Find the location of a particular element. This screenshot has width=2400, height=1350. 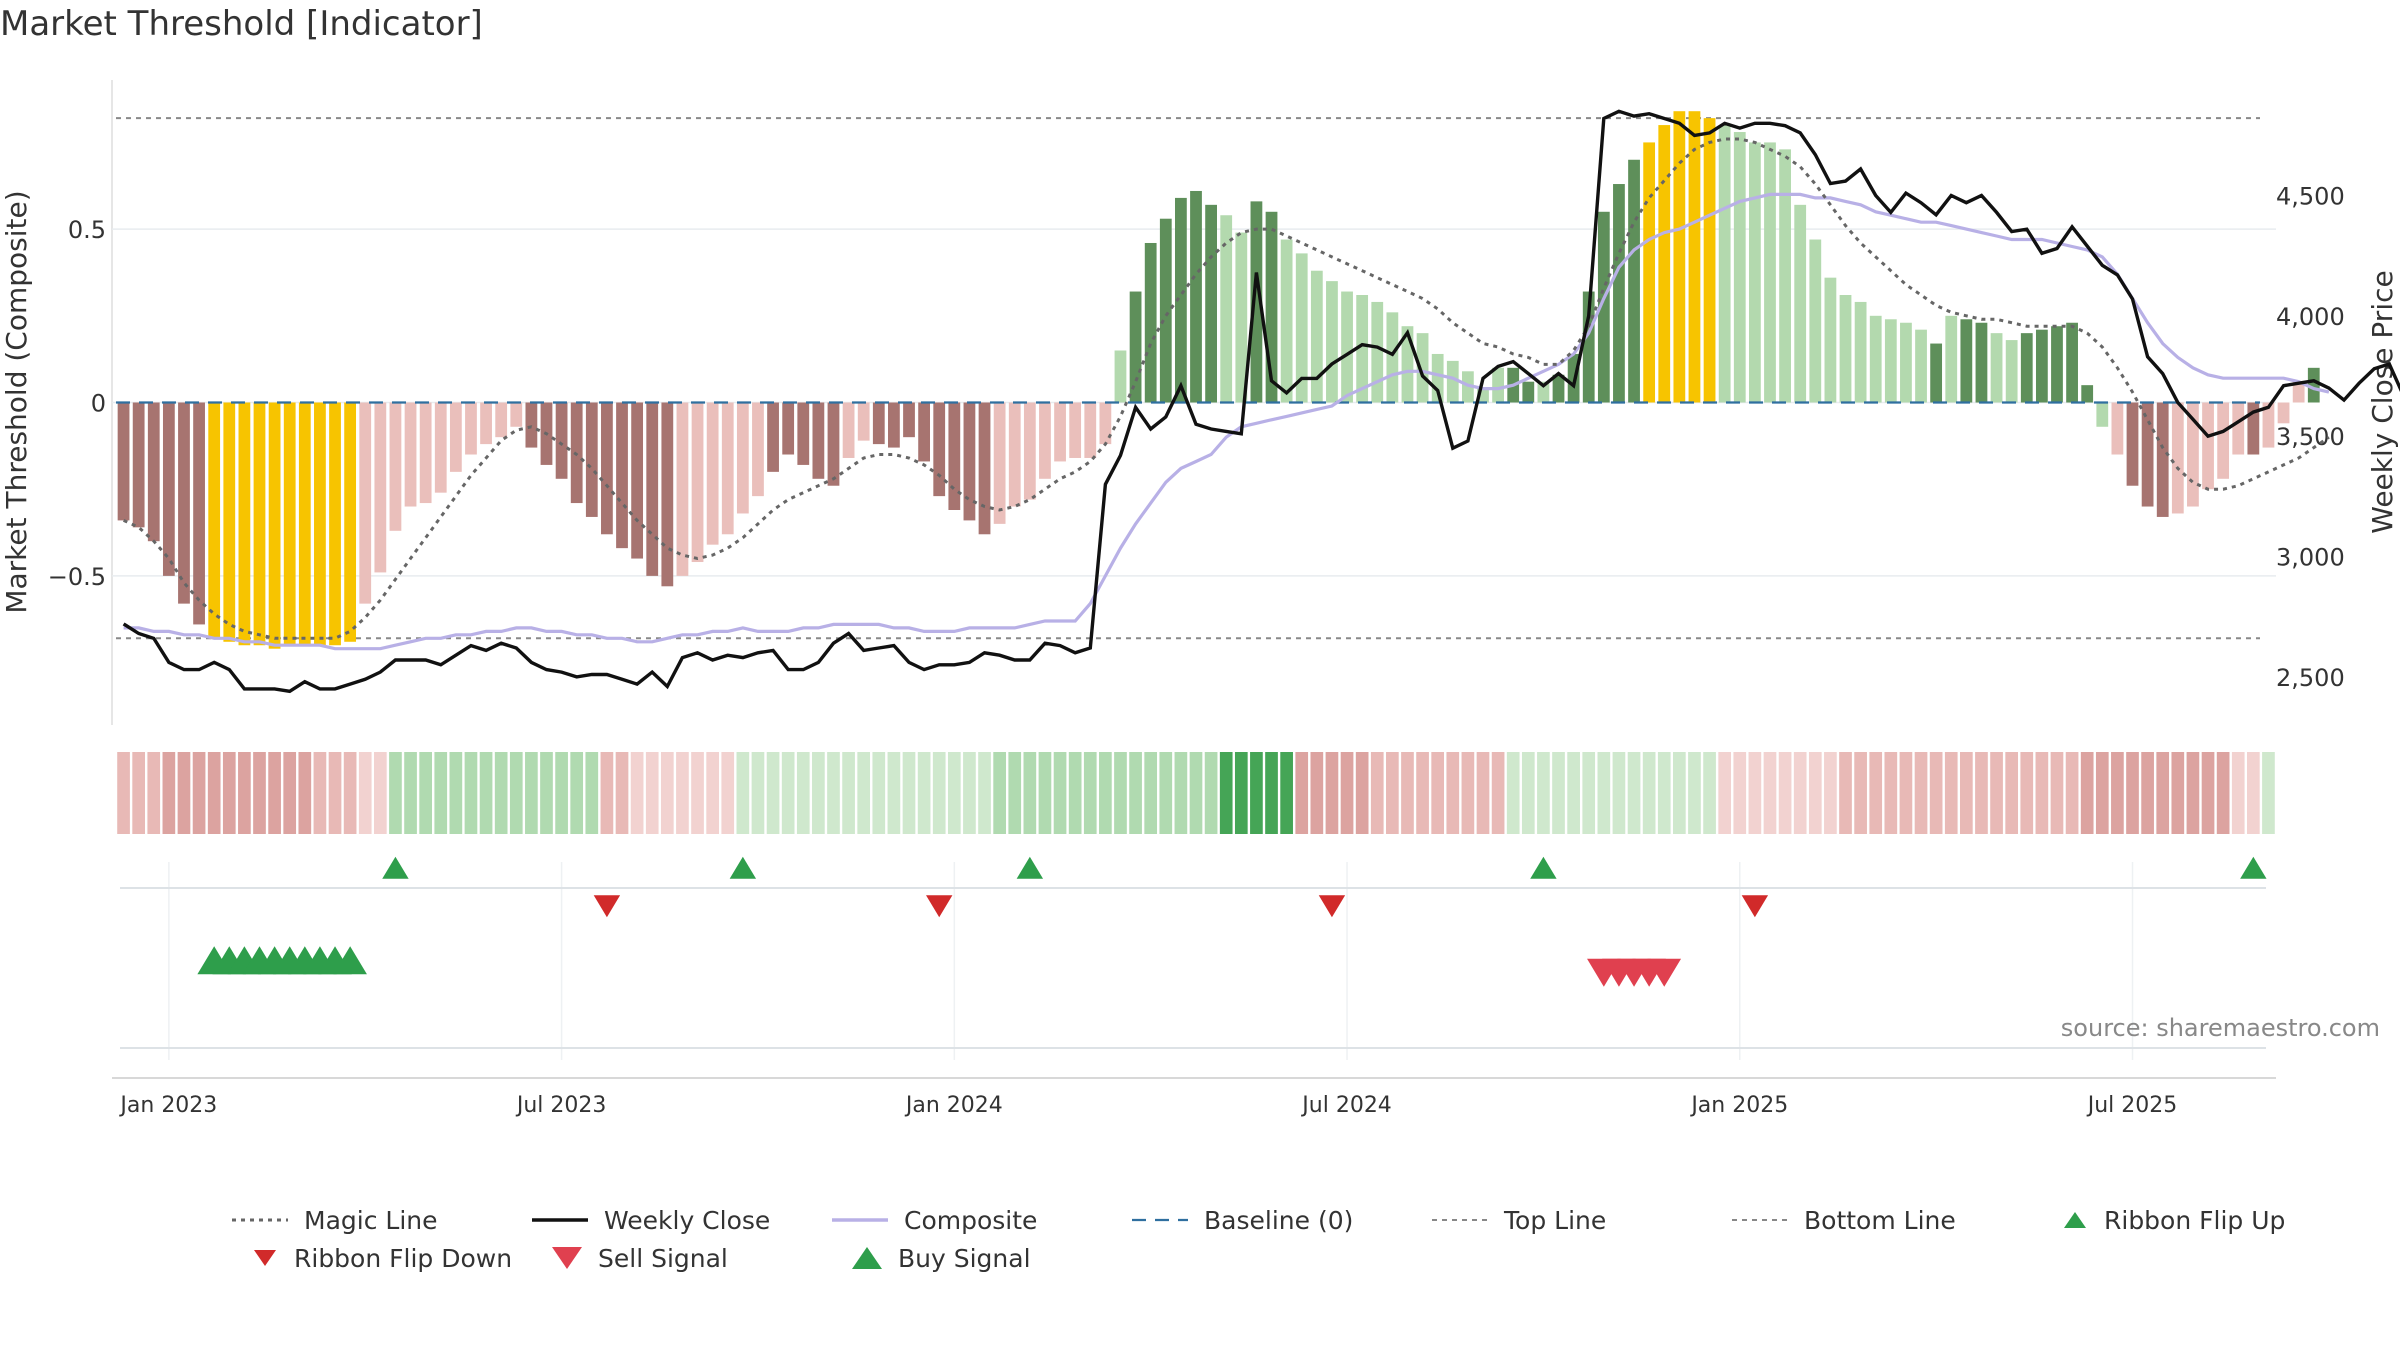

legend-label: Baseline (0) is located at coordinates (1279, 1220).